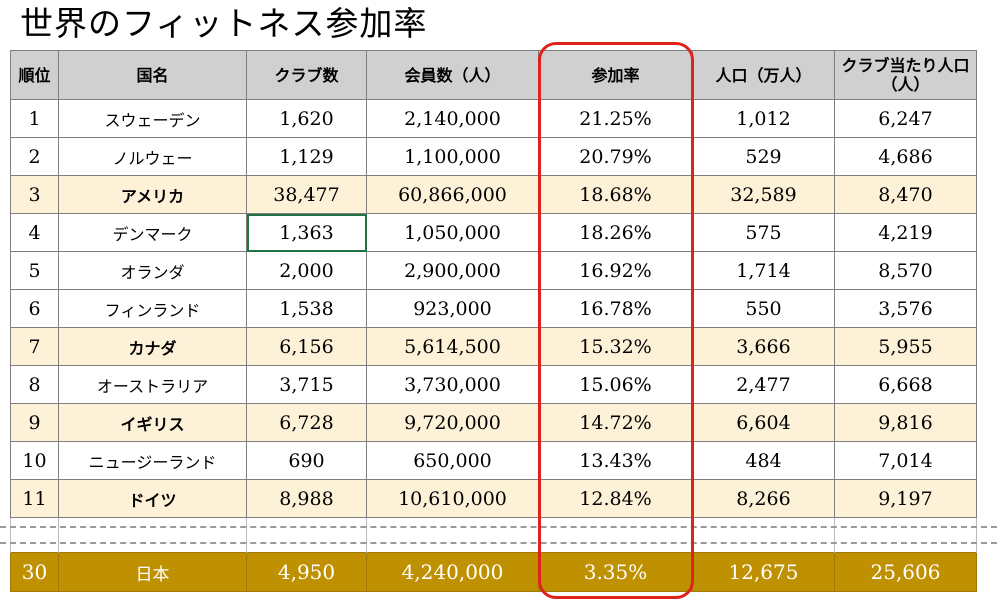  What do you see at coordinates (763, 308) in the screenshot?
I see `cell-population: 550` at bounding box center [763, 308].